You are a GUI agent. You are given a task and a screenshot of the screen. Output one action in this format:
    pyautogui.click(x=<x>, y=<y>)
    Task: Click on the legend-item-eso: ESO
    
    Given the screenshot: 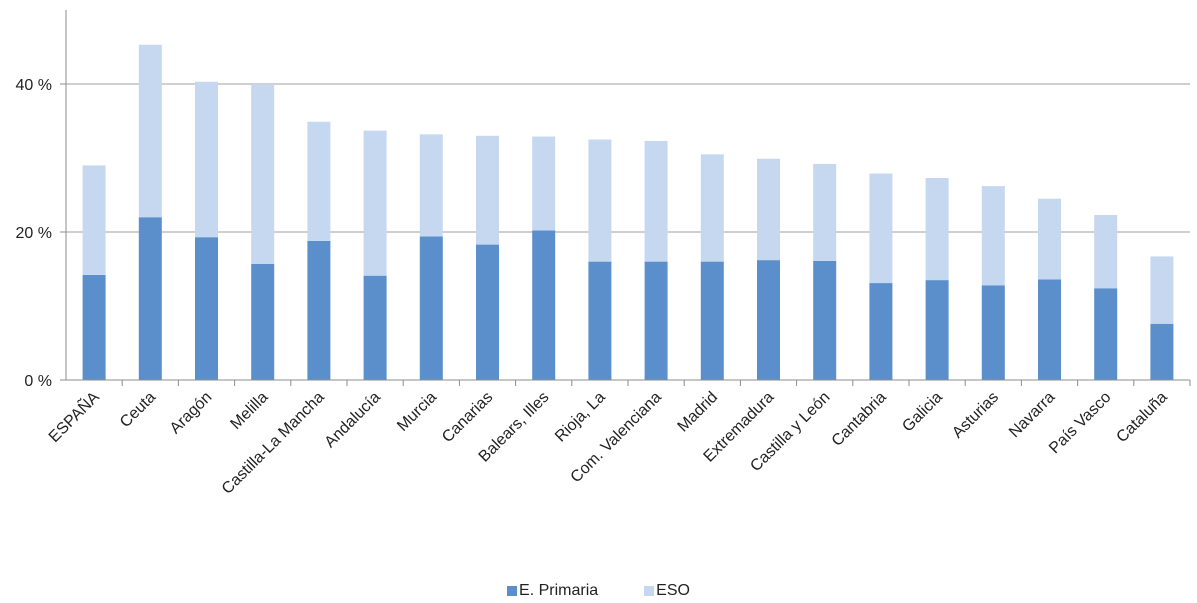 What is the action you would take?
    pyautogui.click(x=667, y=591)
    